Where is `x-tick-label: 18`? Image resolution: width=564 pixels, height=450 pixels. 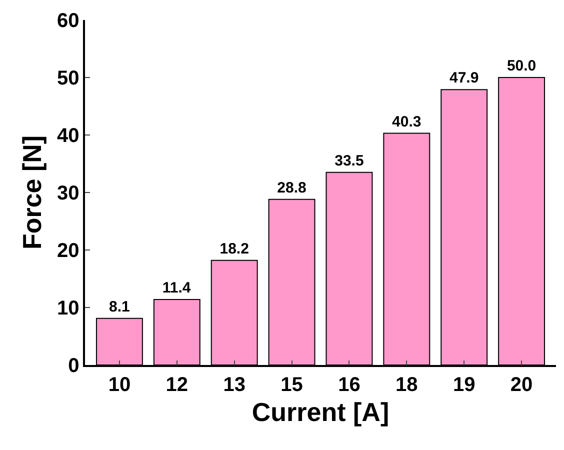 x-tick-label: 18 is located at coordinates (407, 385).